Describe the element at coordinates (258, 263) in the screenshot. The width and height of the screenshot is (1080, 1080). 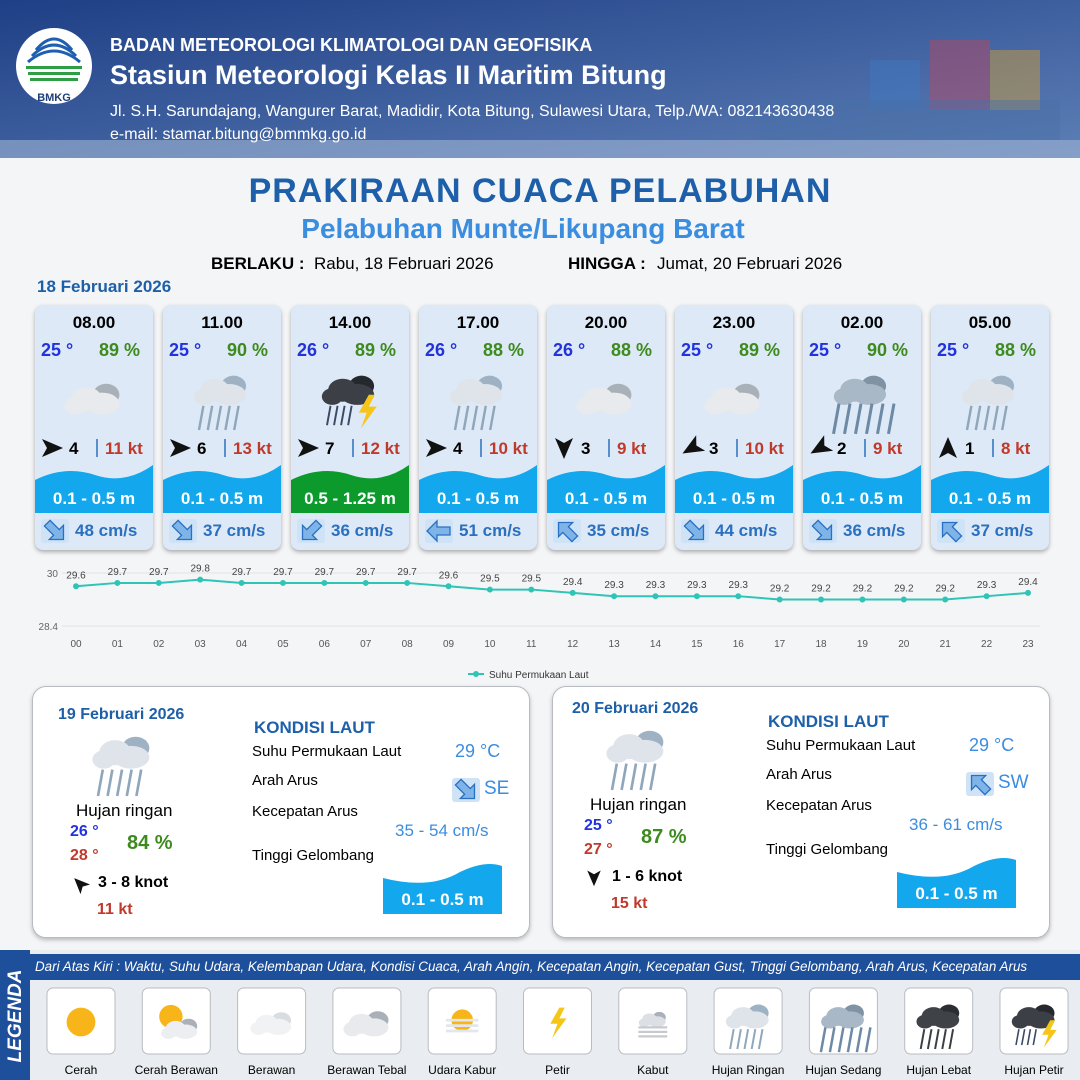
I see `from-label: BERLAKU :` at that location.